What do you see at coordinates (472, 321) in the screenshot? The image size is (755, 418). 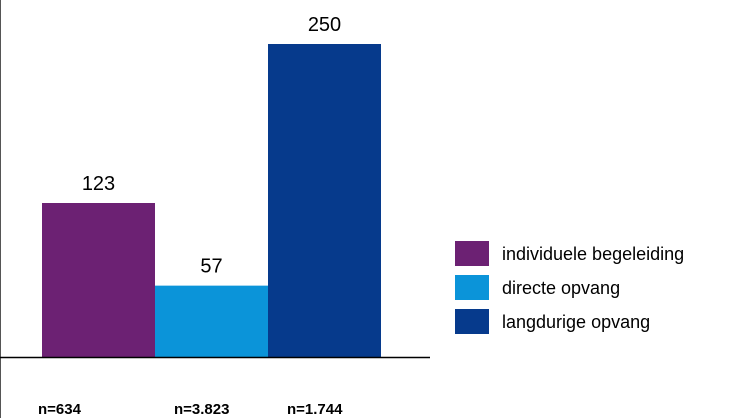 I see `legend-swatch-langdurige-opvang` at bounding box center [472, 321].